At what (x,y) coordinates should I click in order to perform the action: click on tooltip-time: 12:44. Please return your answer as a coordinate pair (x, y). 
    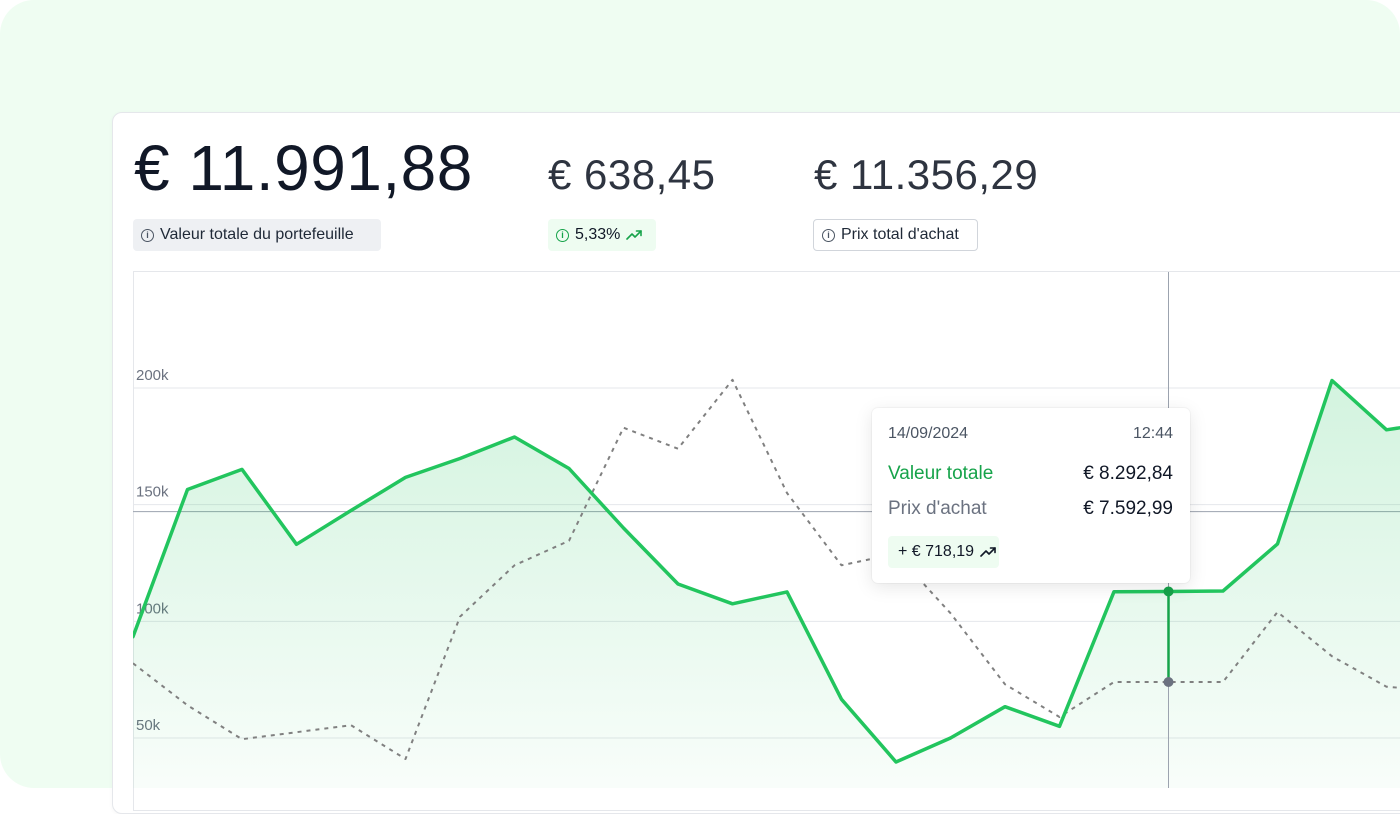
    Looking at the image, I should click on (1152, 433).